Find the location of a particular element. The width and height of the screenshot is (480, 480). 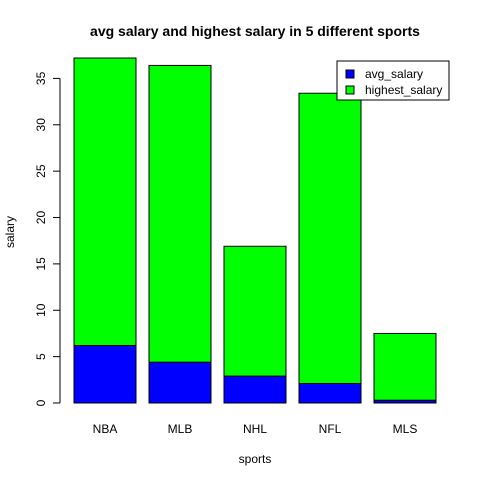

x-category-label: MLS is located at coordinates (405, 429).